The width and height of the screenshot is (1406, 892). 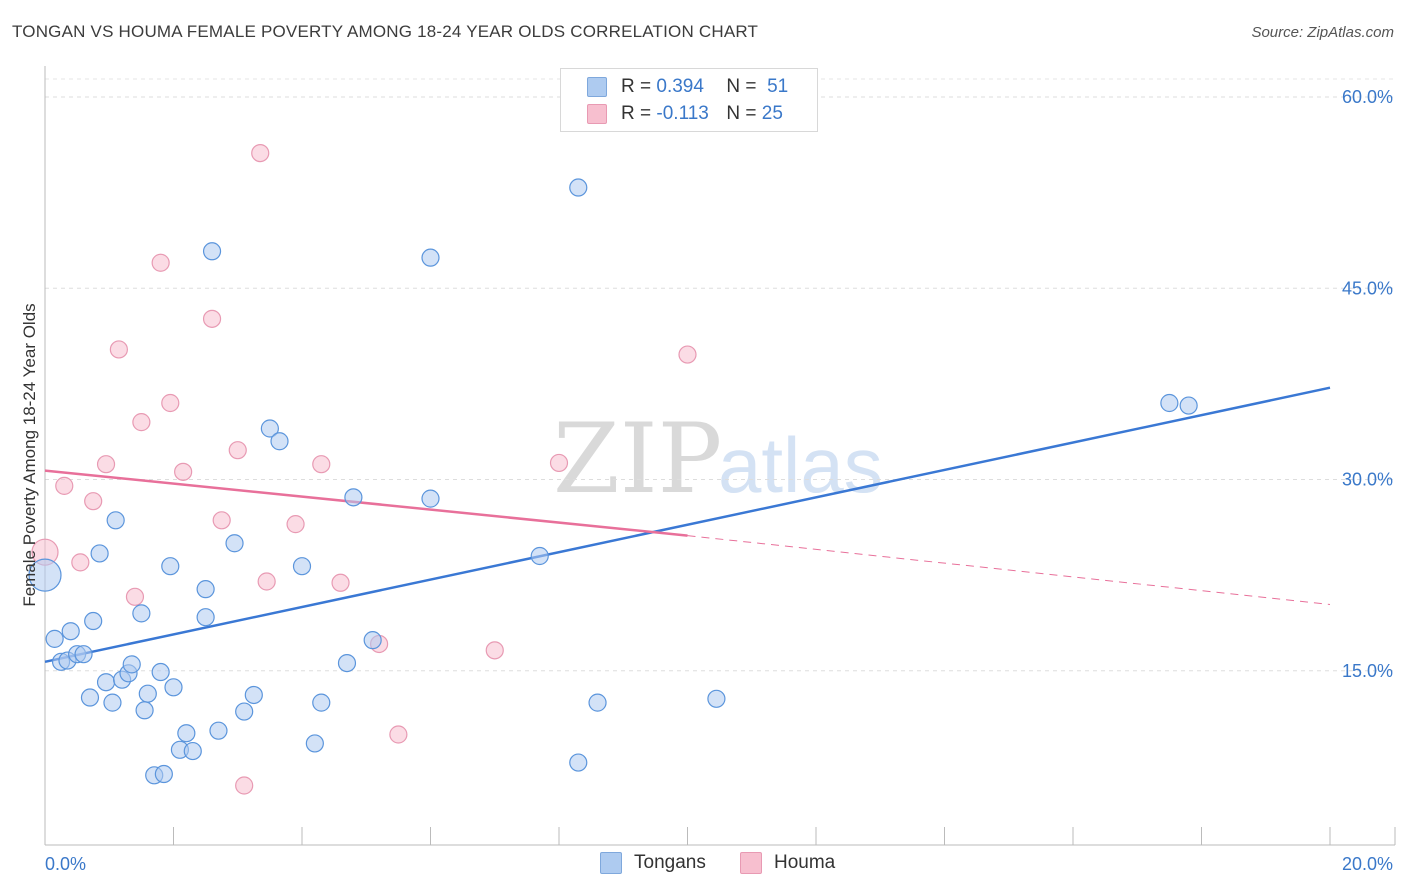 I want to click on y-tick-label: 15.0%, so click(x=1367, y=671).